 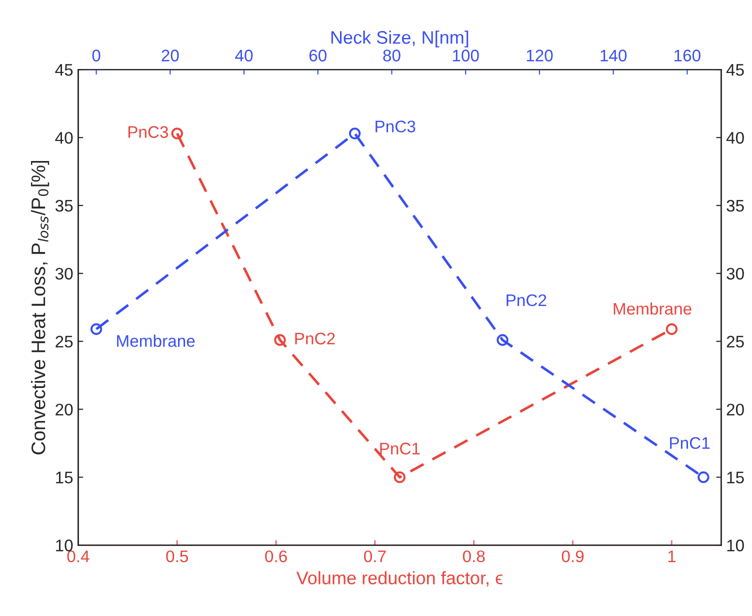 I want to click on x-tick-label: 0.9, so click(x=573, y=556).